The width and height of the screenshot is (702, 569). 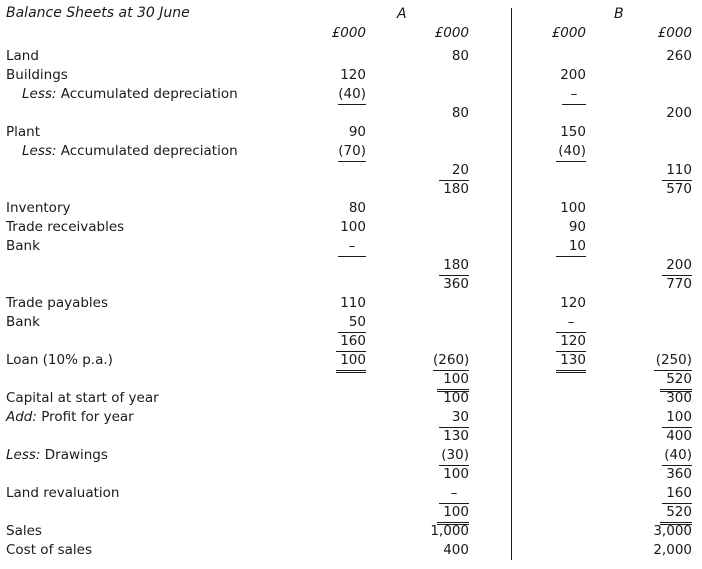 What do you see at coordinates (672, 550) in the screenshot?
I see `cell: 2,000` at bounding box center [672, 550].